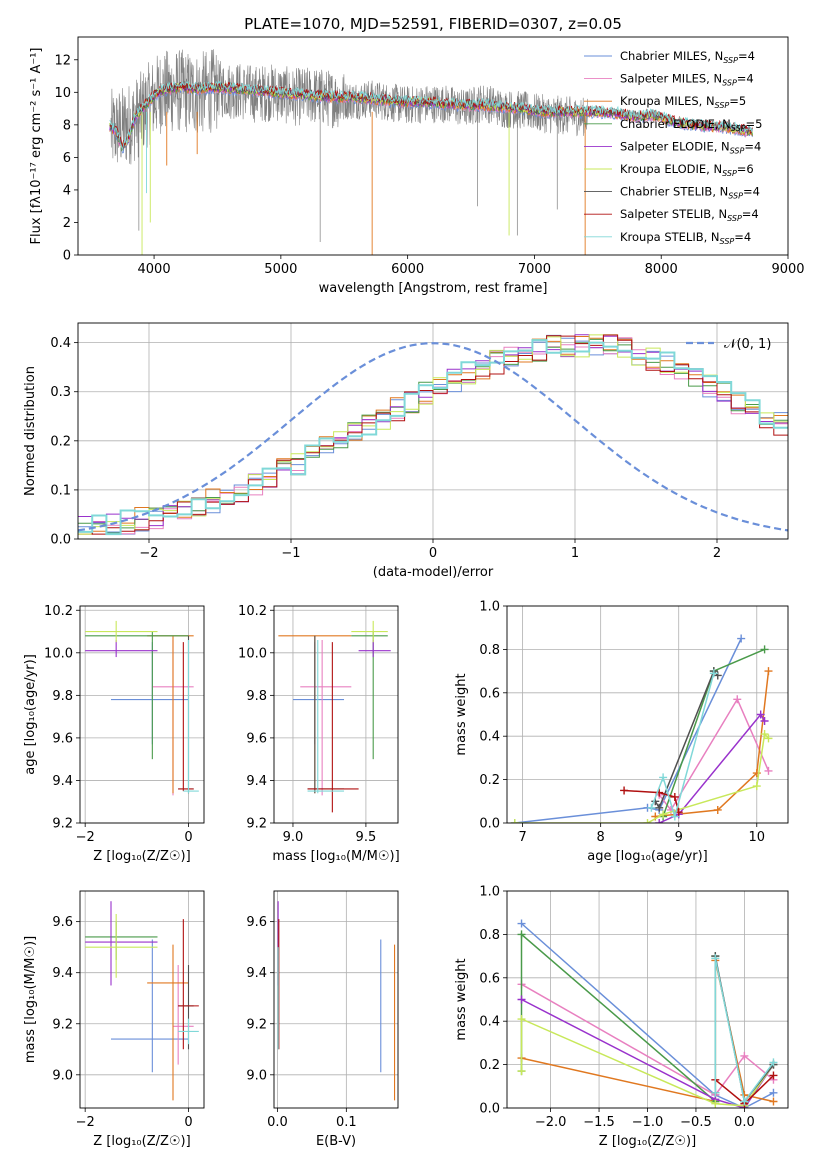  I want to click on y-tick-label: 6, so click(67, 158).